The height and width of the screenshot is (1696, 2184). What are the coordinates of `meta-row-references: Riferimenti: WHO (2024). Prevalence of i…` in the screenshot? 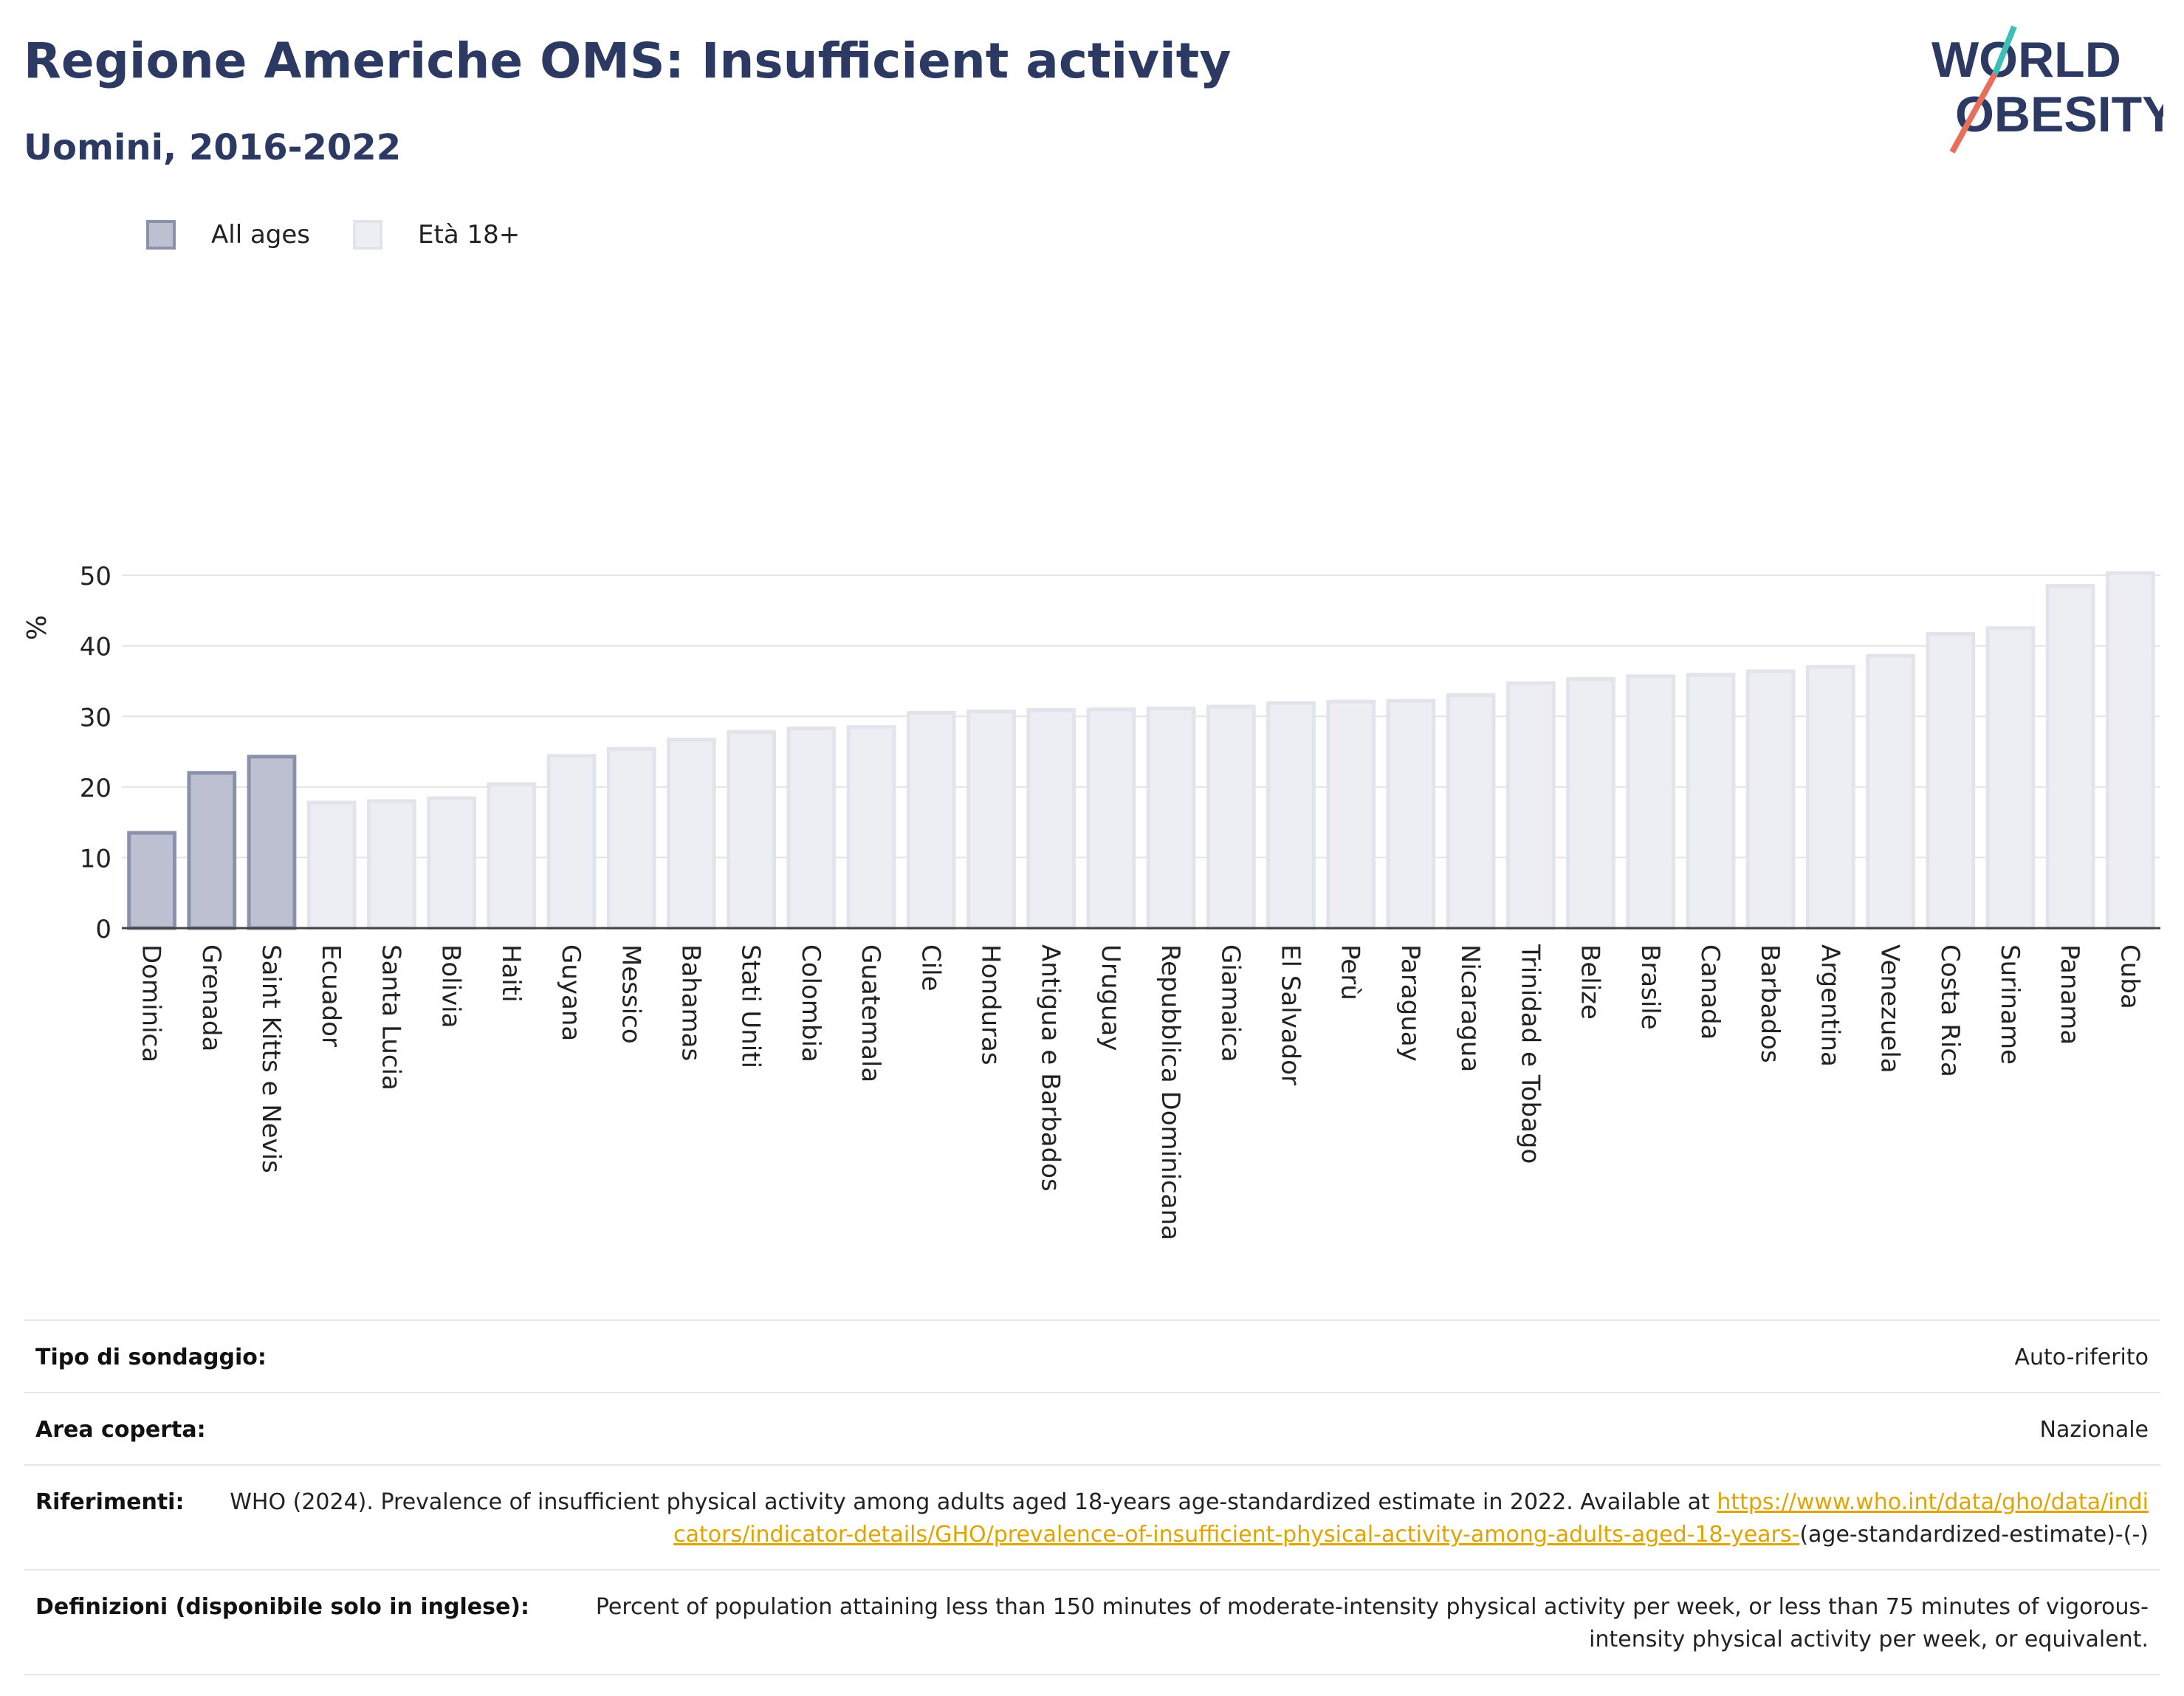 It's located at (1092, 1518).